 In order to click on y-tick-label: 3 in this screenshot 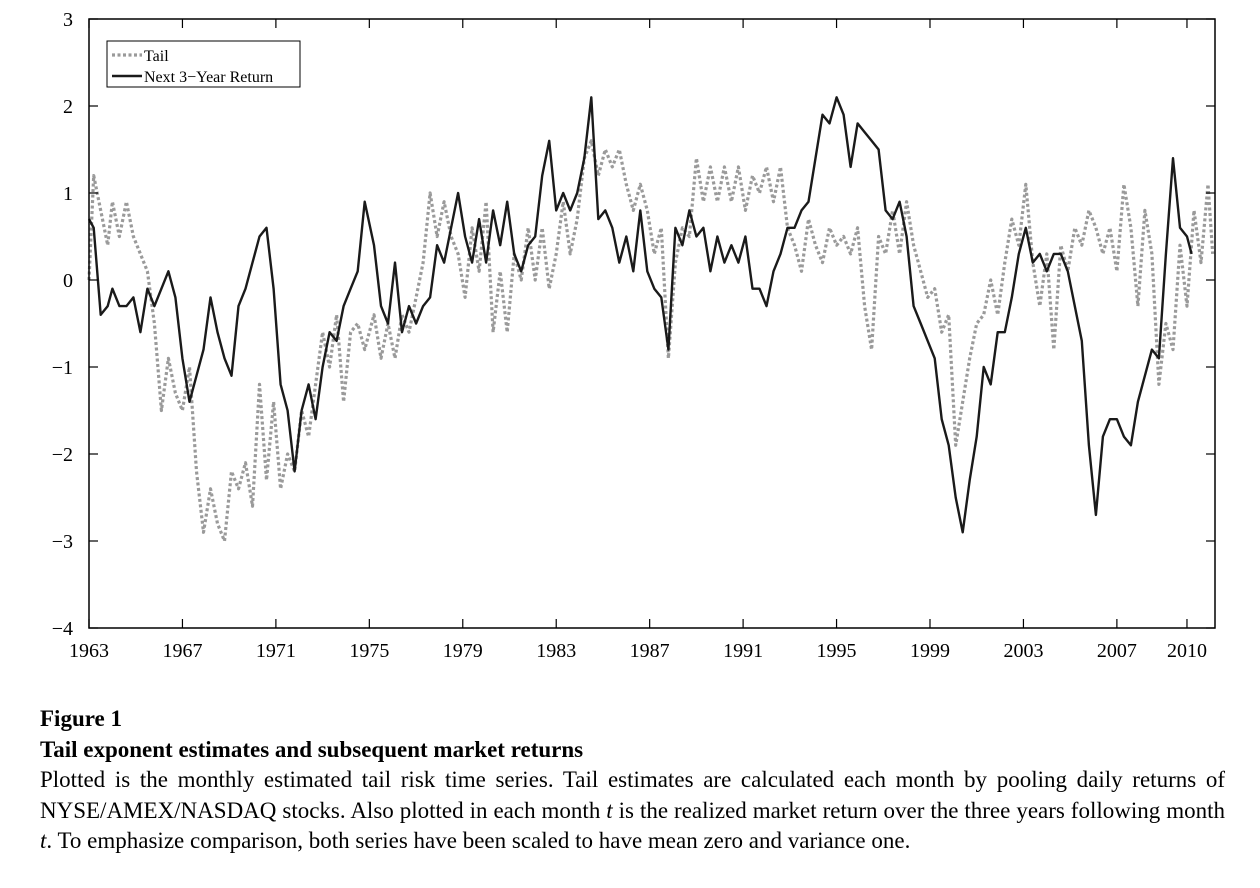, I will do `click(68, 20)`.